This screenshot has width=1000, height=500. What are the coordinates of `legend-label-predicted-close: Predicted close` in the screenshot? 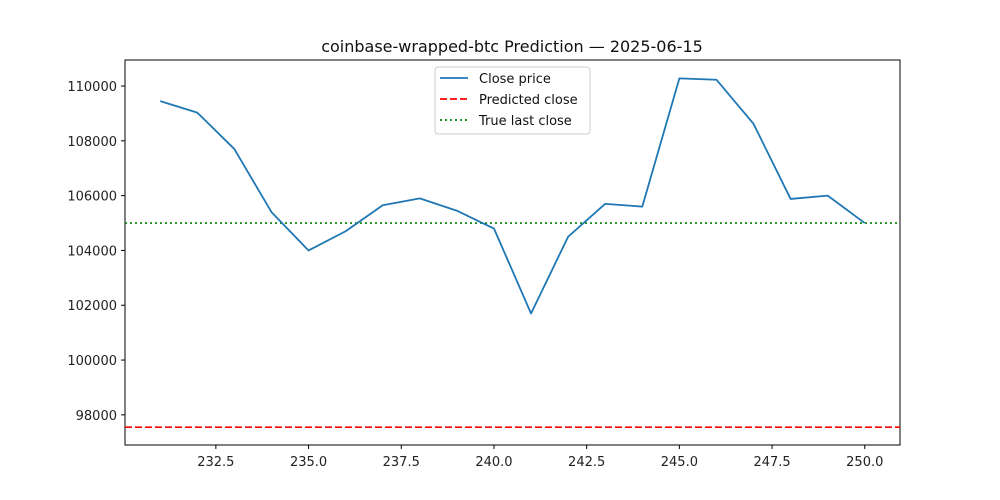 It's located at (528, 100).